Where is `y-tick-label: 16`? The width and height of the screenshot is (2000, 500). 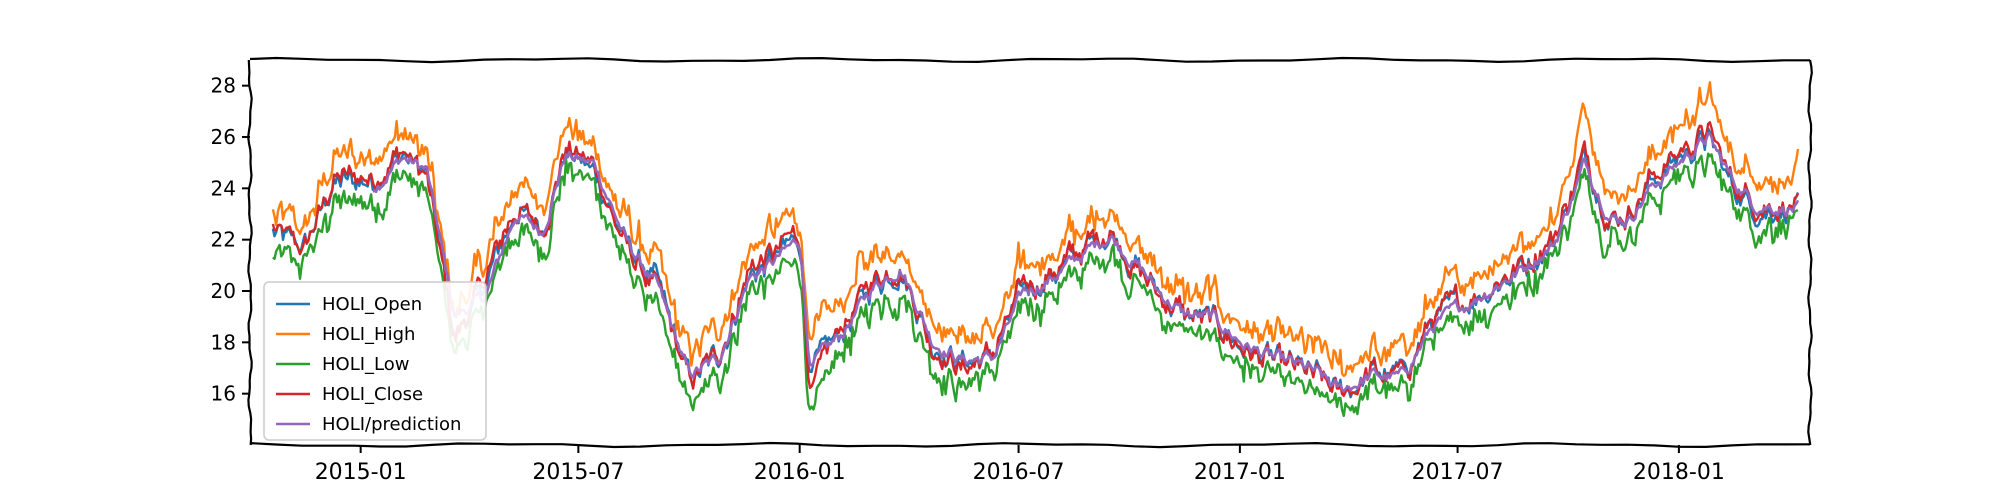
y-tick-label: 16 is located at coordinates (223, 394).